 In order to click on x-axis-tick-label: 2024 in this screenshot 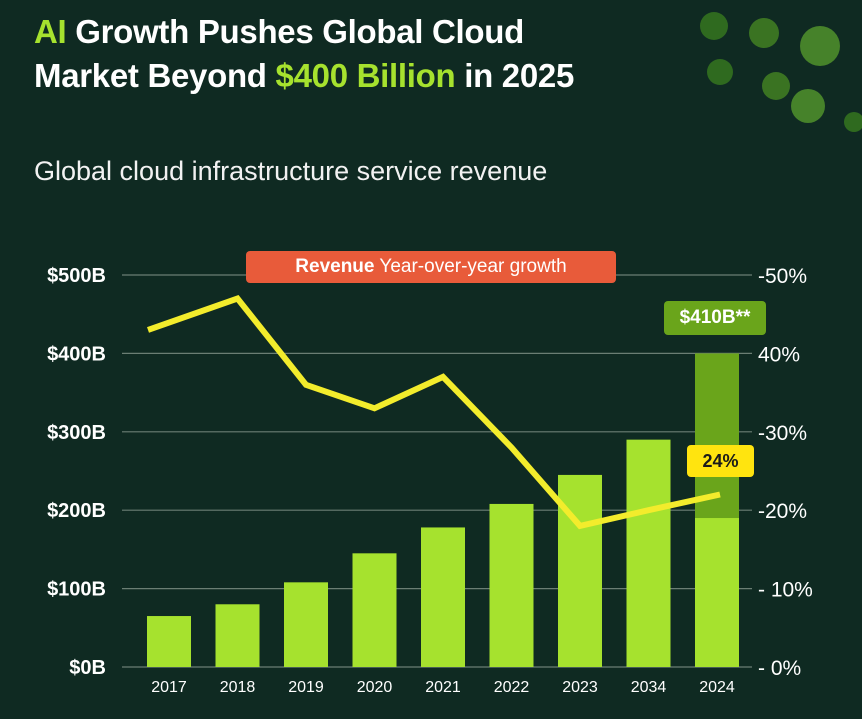, I will do `click(717, 687)`.